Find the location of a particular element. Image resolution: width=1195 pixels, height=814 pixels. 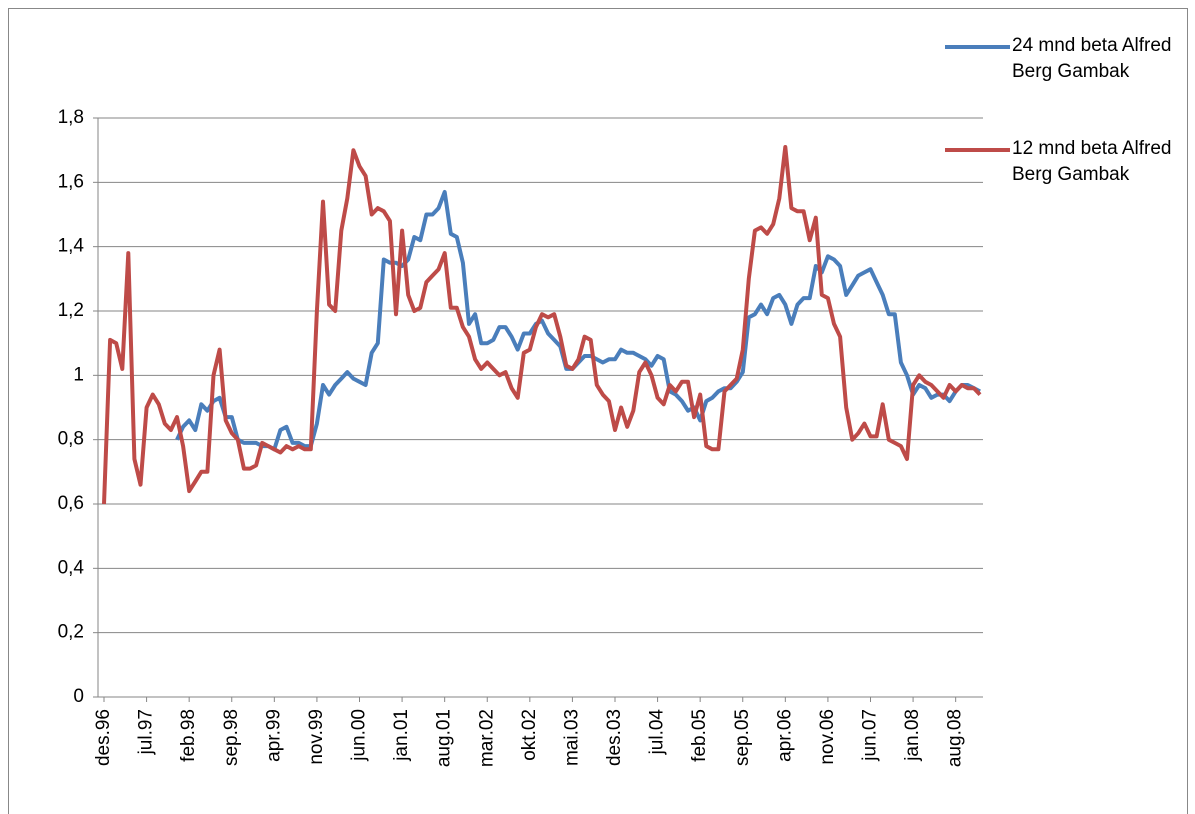

y-tick-label: 0,4 is located at coordinates (71, 567).